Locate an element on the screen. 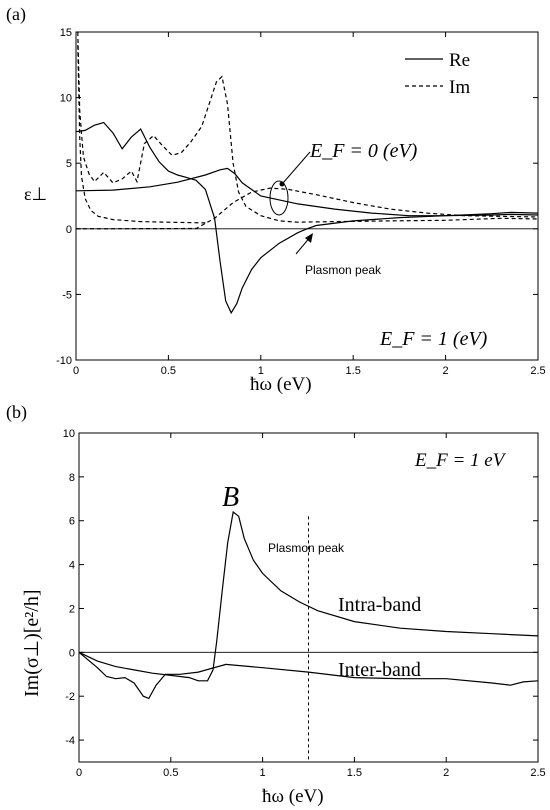 The width and height of the screenshot is (550, 810). y-tick-label: -10 is located at coordinates (64, 361).